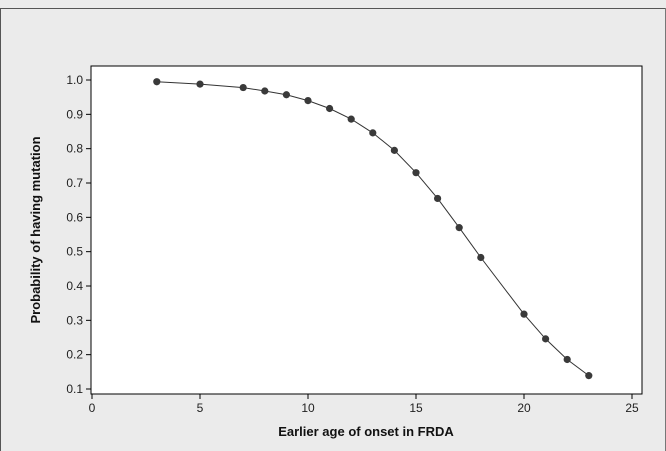 The height and width of the screenshot is (451, 666). Describe the element at coordinates (74, 80) in the screenshot. I see `y-tick-label: 1.0` at that location.